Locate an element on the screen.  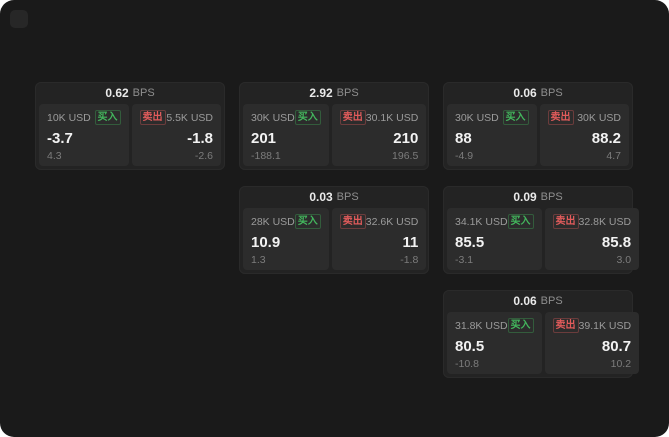
buy-size: 10K USD is located at coordinates (69, 117).